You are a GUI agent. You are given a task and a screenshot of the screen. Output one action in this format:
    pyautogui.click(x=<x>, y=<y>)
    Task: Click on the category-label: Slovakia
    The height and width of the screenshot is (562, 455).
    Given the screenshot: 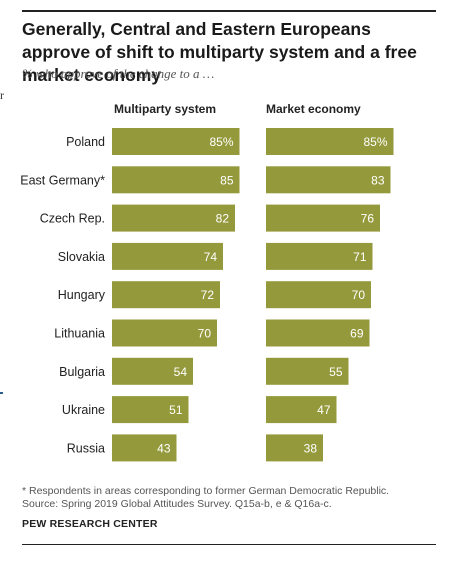 What is the action you would take?
    pyautogui.click(x=81, y=257)
    